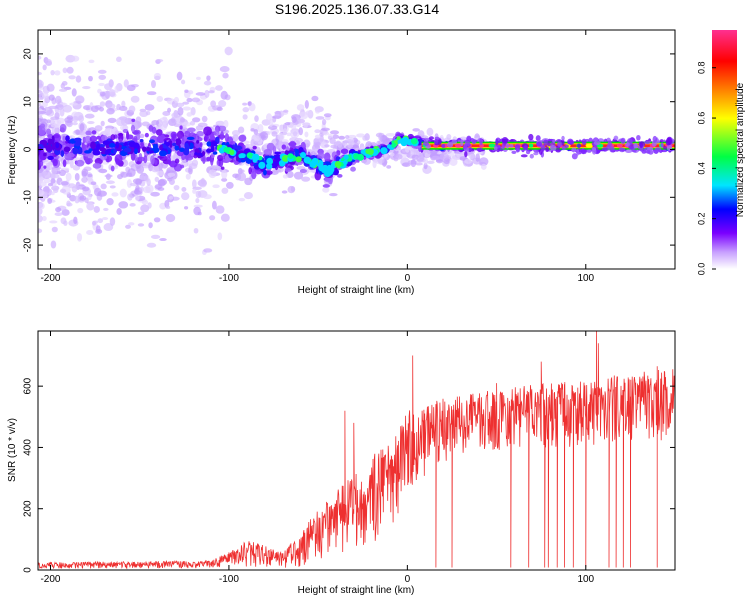  I want to click on snr-ytick-label: 200, so click(28, 508).